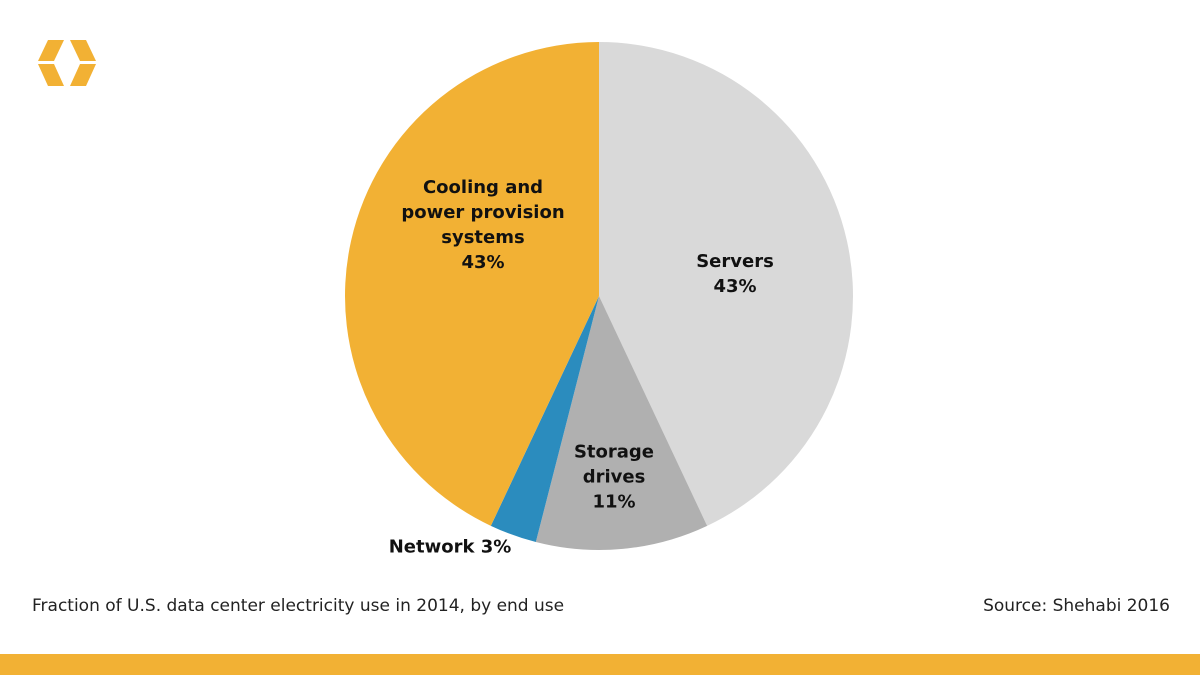 The width and height of the screenshot is (1200, 675). I want to click on footer-bar, so click(600, 664).